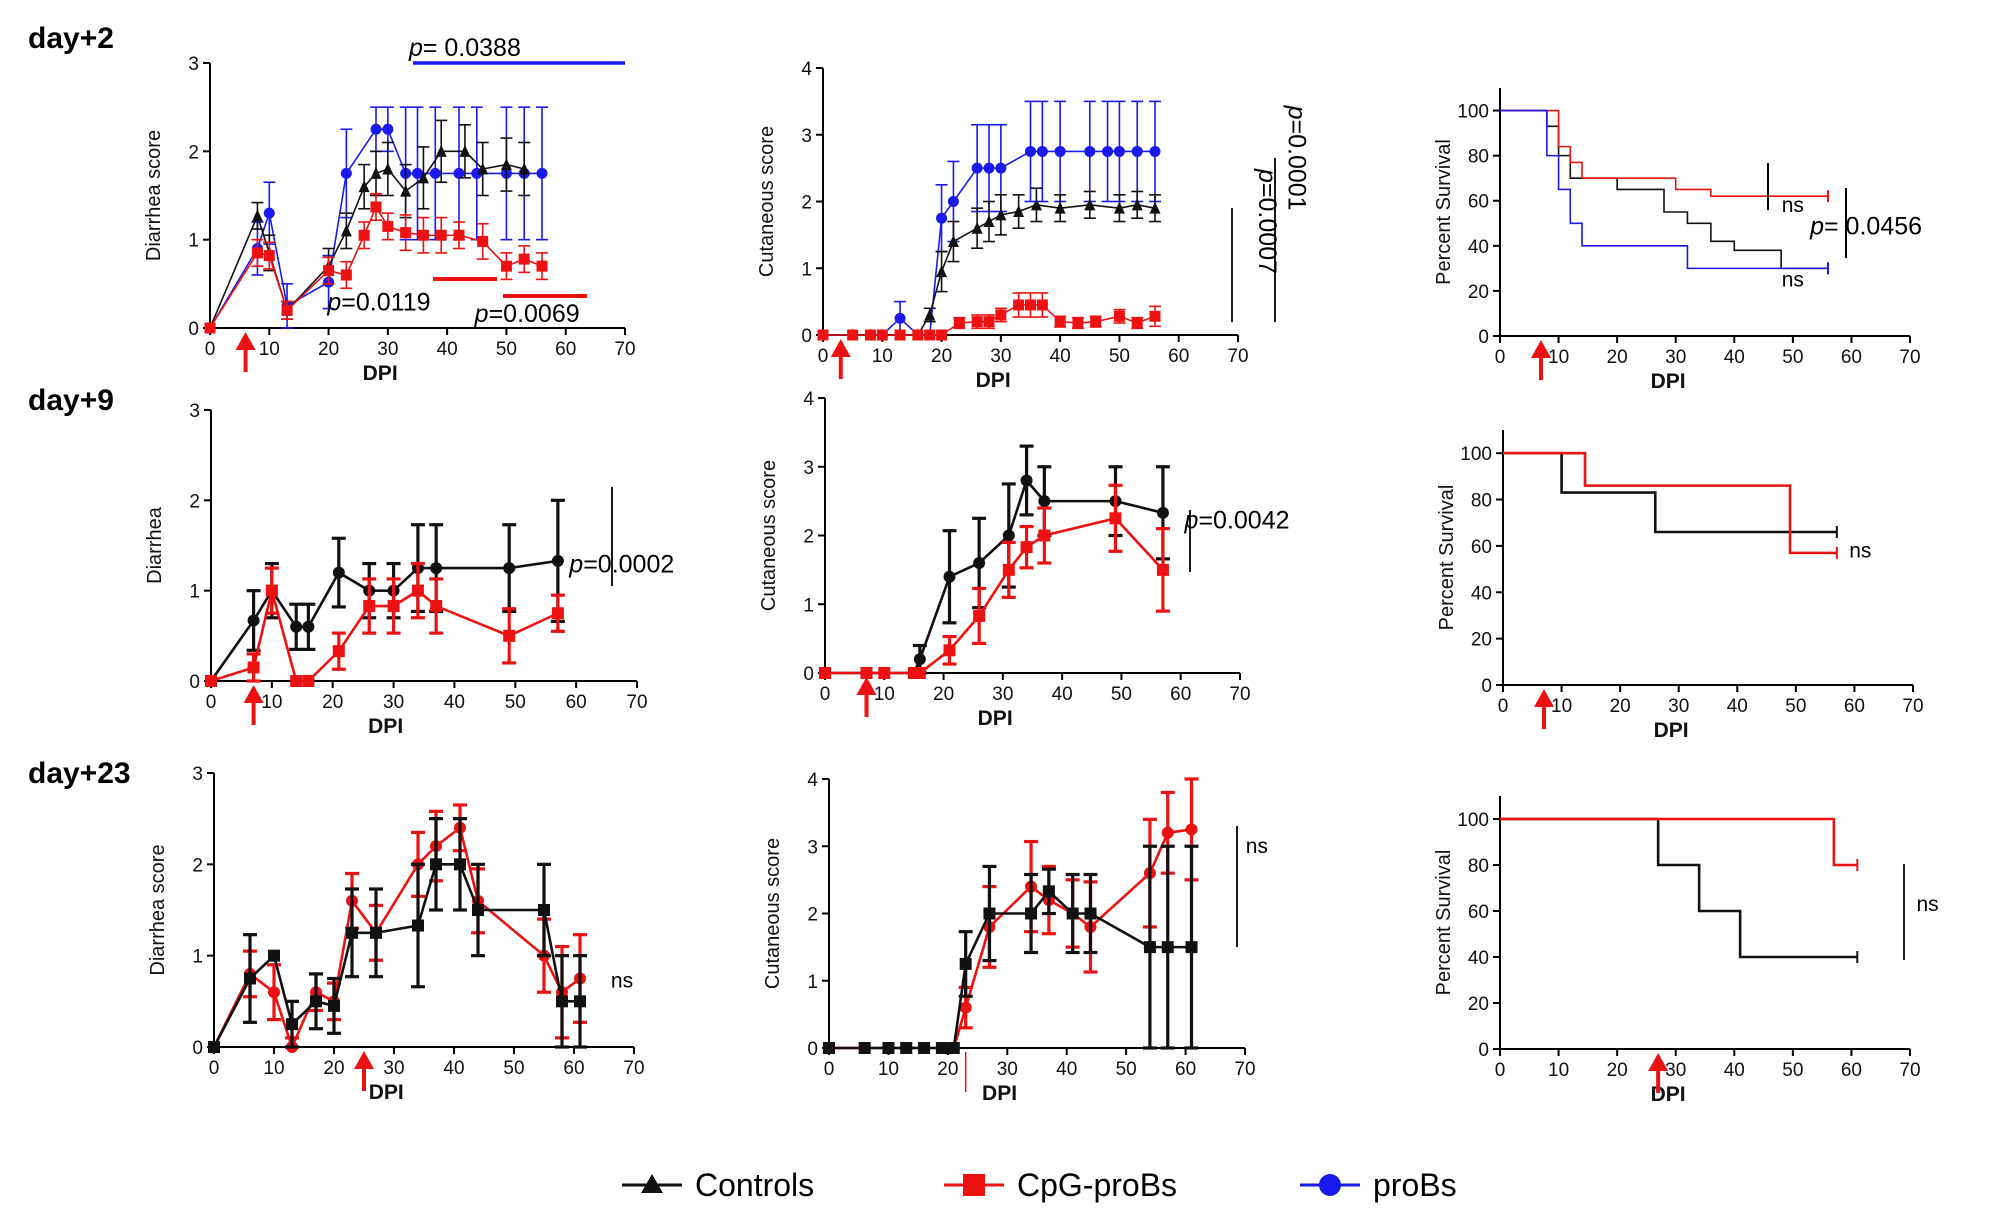  Describe the element at coordinates (396, 934) in the screenshot. I see `panel-2-0: 0 10 20 30 40 50 60 70 0 1 2 3 DPI Diarrhea score ns` at that location.